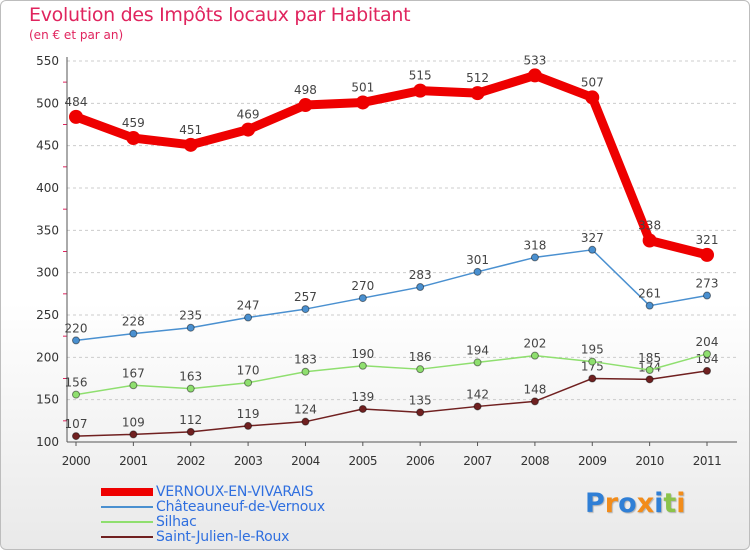  Describe the element at coordinates (47, 146) in the screenshot. I see `y-tick-label: 450` at that location.